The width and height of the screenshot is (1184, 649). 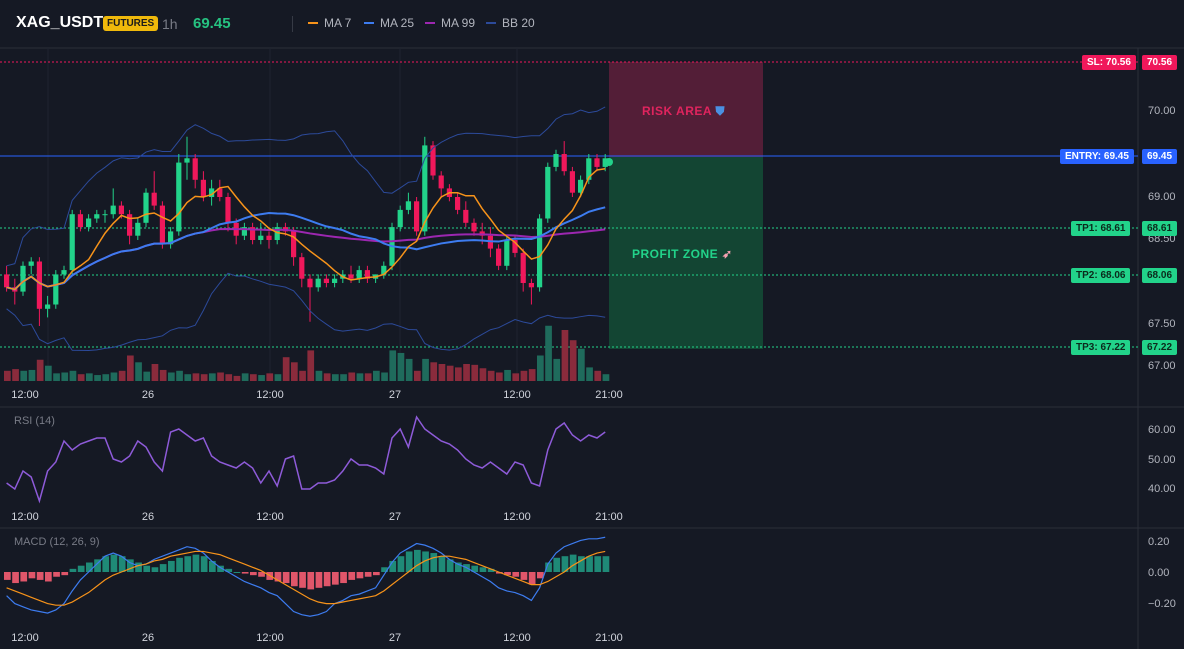 I want to click on tp2-tag: TP2: 68.06, so click(x=1101, y=275).